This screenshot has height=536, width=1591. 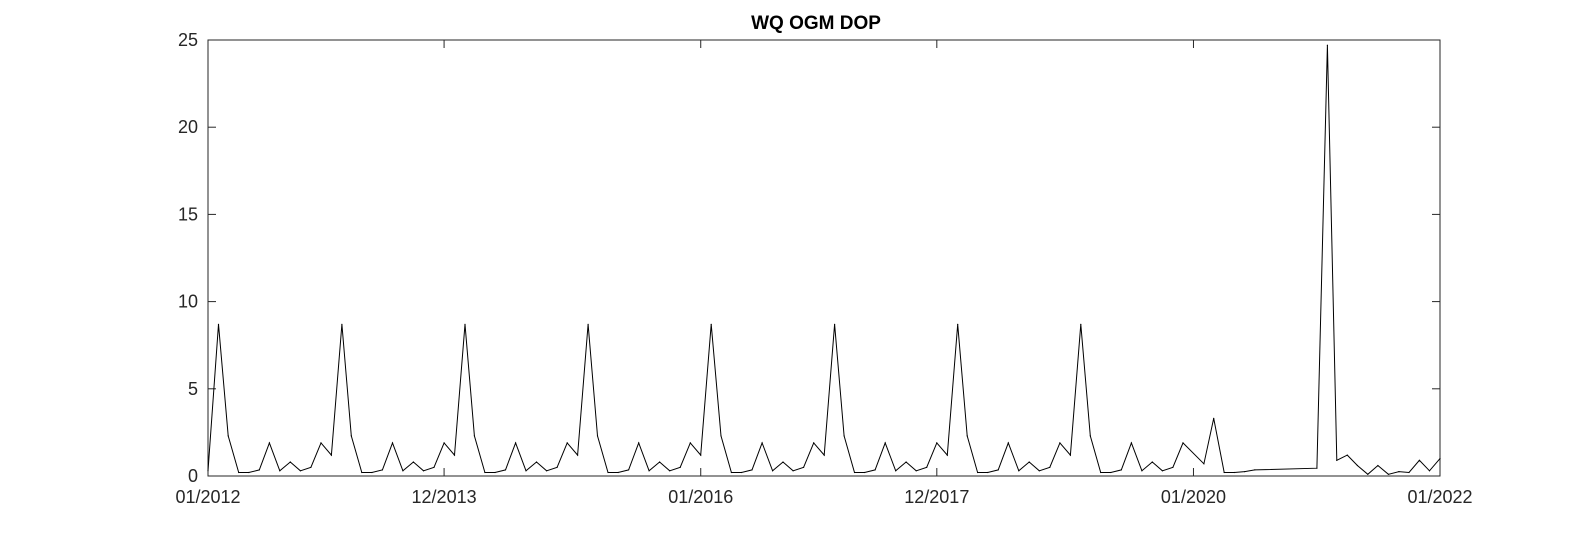 I want to click on chart-title: WQ OGM DOP, so click(x=816, y=23).